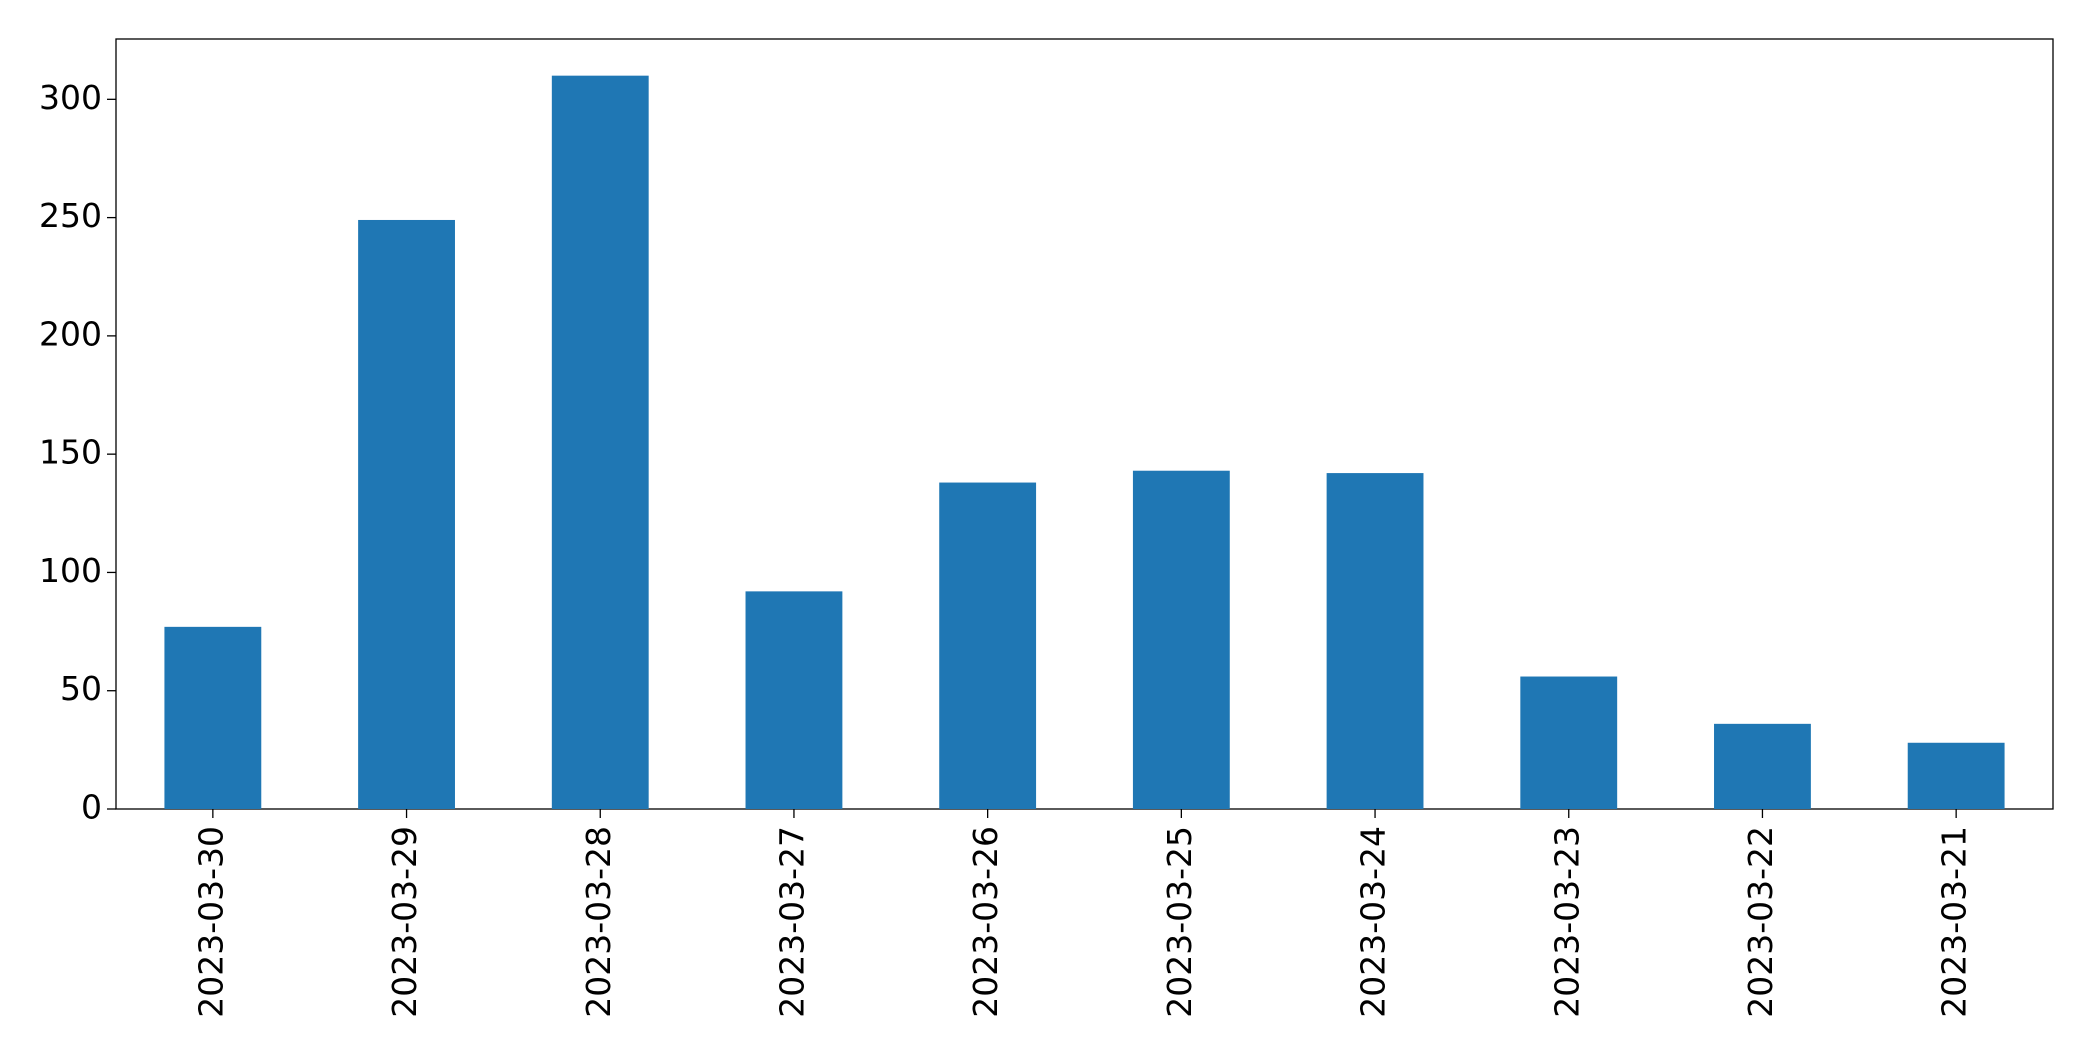  Describe the element at coordinates (70, 570) in the screenshot. I see `y-tick-label: 100` at that location.